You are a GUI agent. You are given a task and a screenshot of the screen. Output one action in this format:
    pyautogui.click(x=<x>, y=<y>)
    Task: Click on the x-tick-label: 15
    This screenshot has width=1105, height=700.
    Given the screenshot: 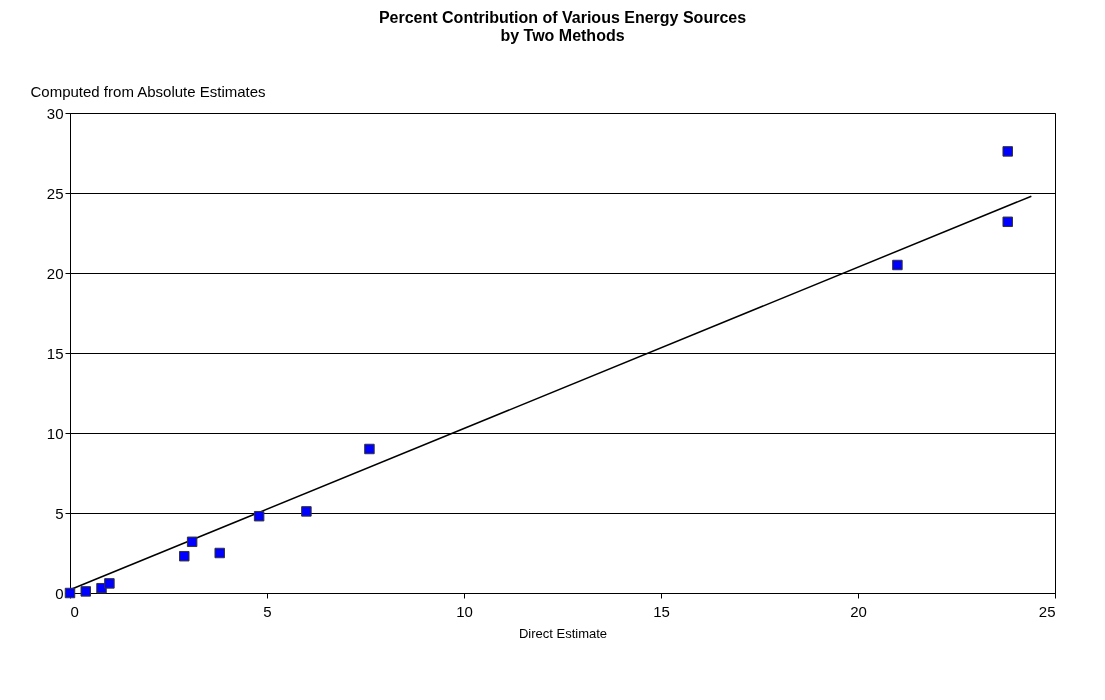 What is the action you would take?
    pyautogui.click(x=661, y=611)
    